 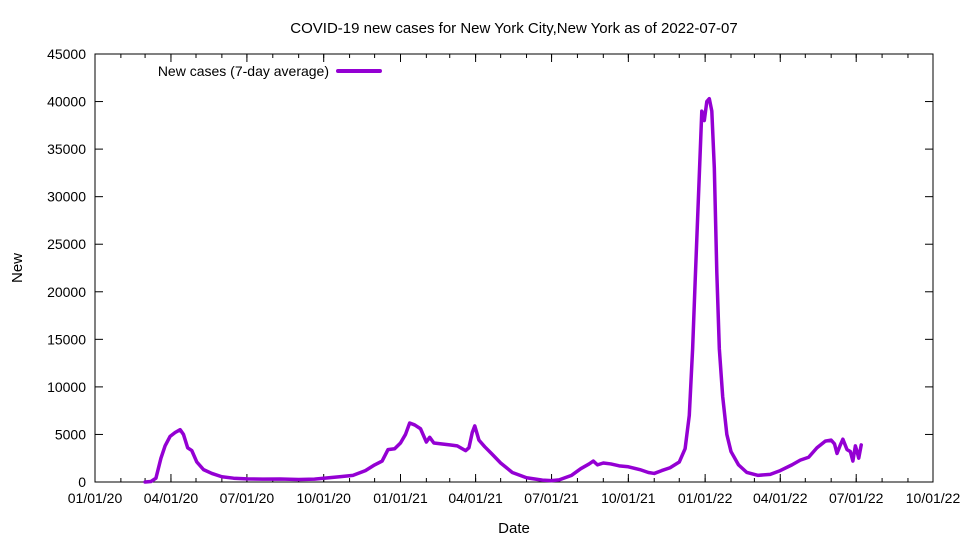 What do you see at coordinates (66, 339) in the screenshot?
I see `y-tick-label: 15000` at bounding box center [66, 339].